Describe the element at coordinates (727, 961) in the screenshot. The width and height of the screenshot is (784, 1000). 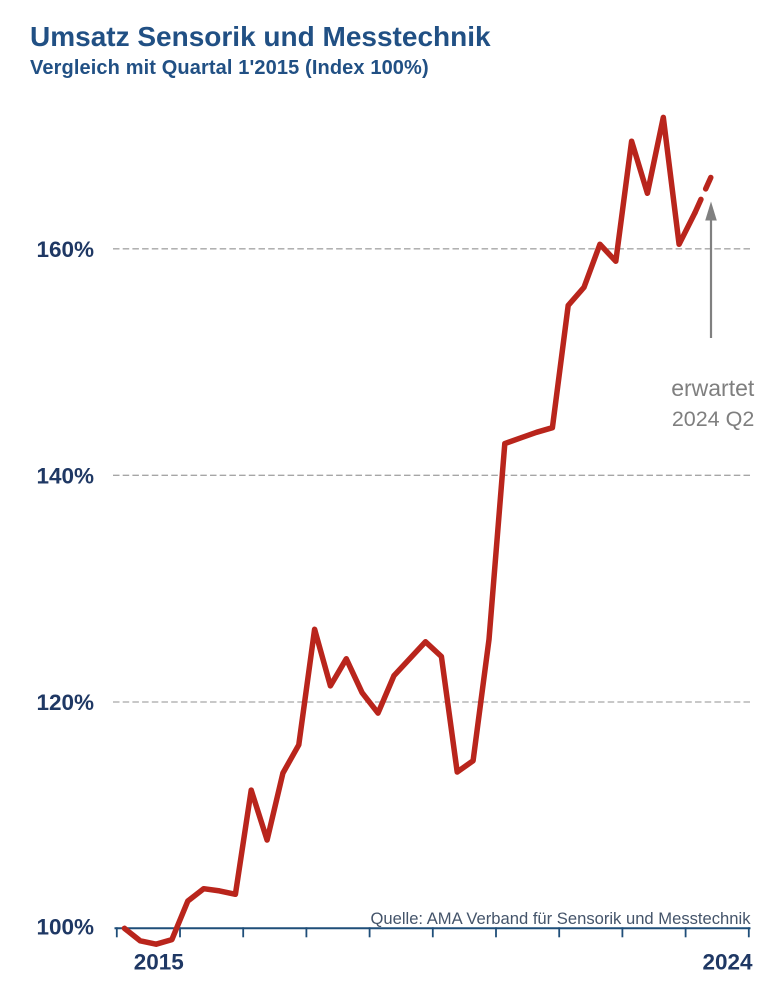
I see `svg-text: 2024` at that location.